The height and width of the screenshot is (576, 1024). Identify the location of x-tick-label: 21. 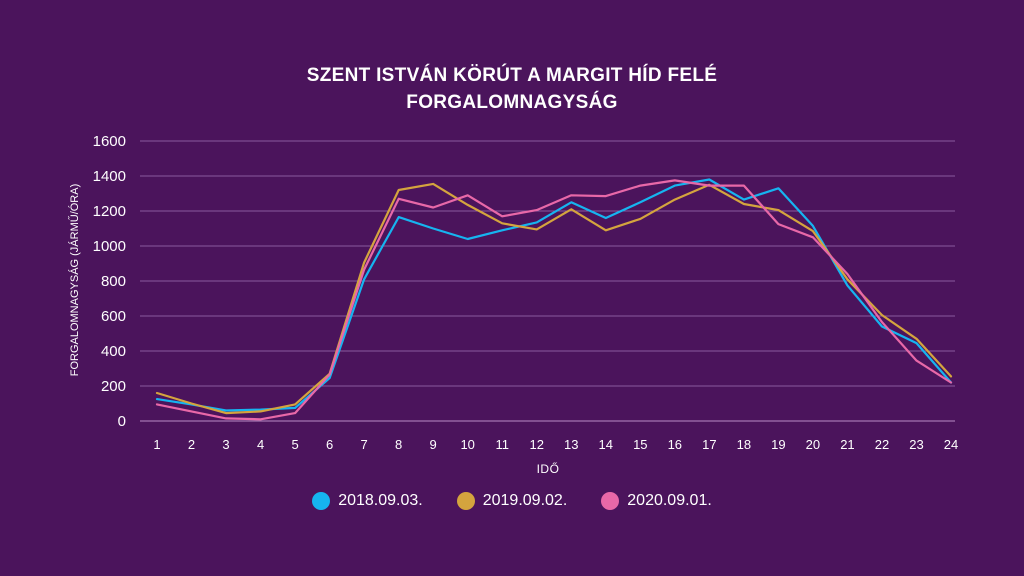
(847, 444).